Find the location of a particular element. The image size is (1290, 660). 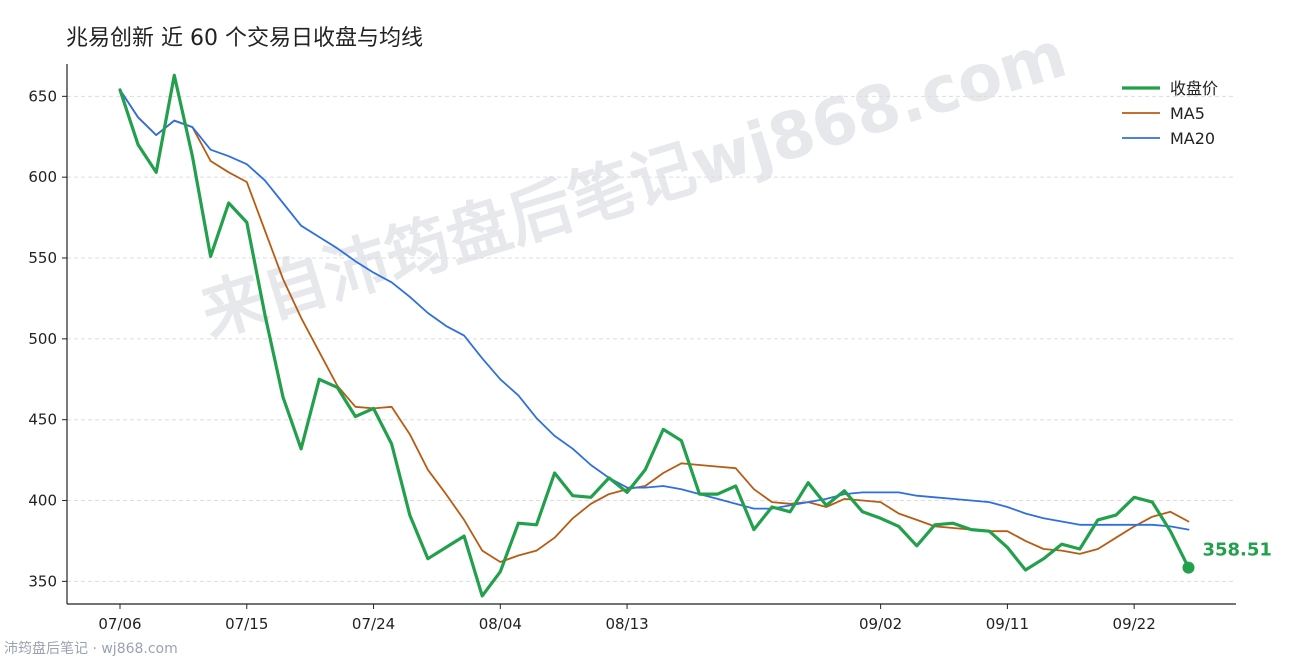

x-tick-label: 09/11 is located at coordinates (1007, 624).